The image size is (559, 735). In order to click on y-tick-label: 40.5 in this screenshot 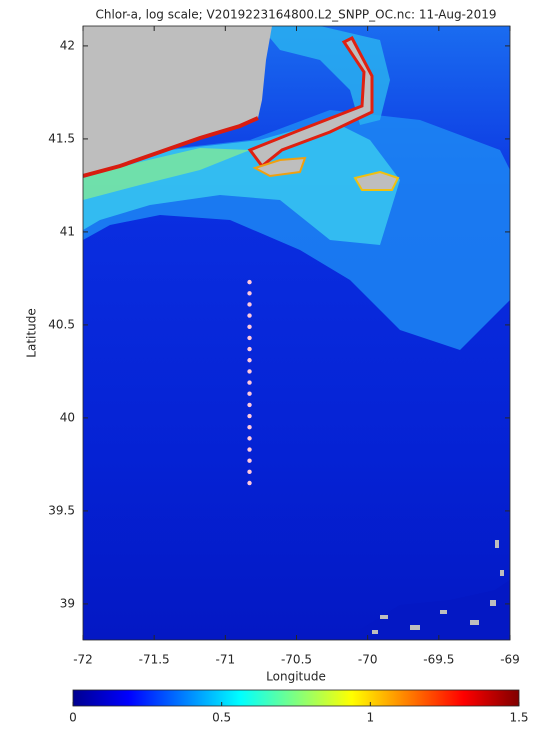, I will do `click(61, 324)`.